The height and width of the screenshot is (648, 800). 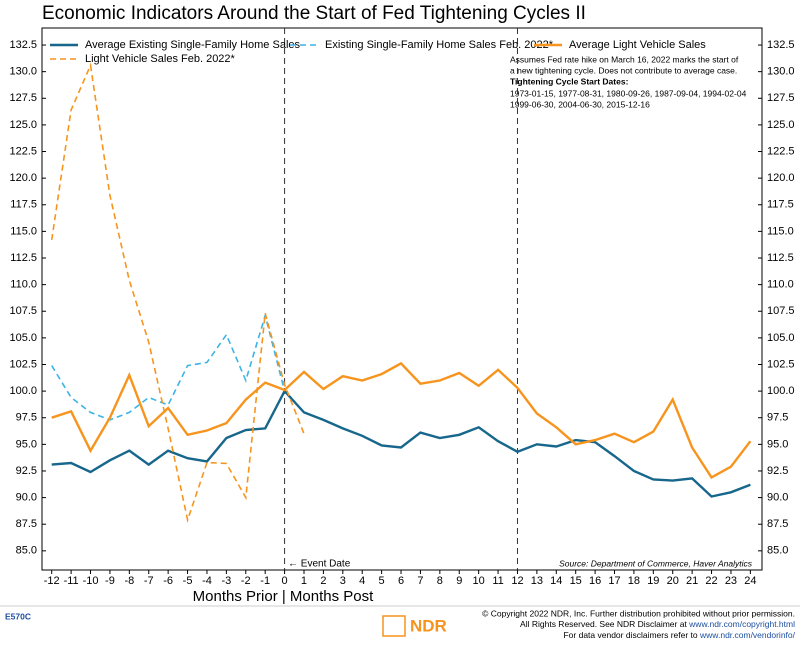 What do you see at coordinates (26, 551) in the screenshot?
I see `y-tick-label: 85.0` at bounding box center [26, 551].